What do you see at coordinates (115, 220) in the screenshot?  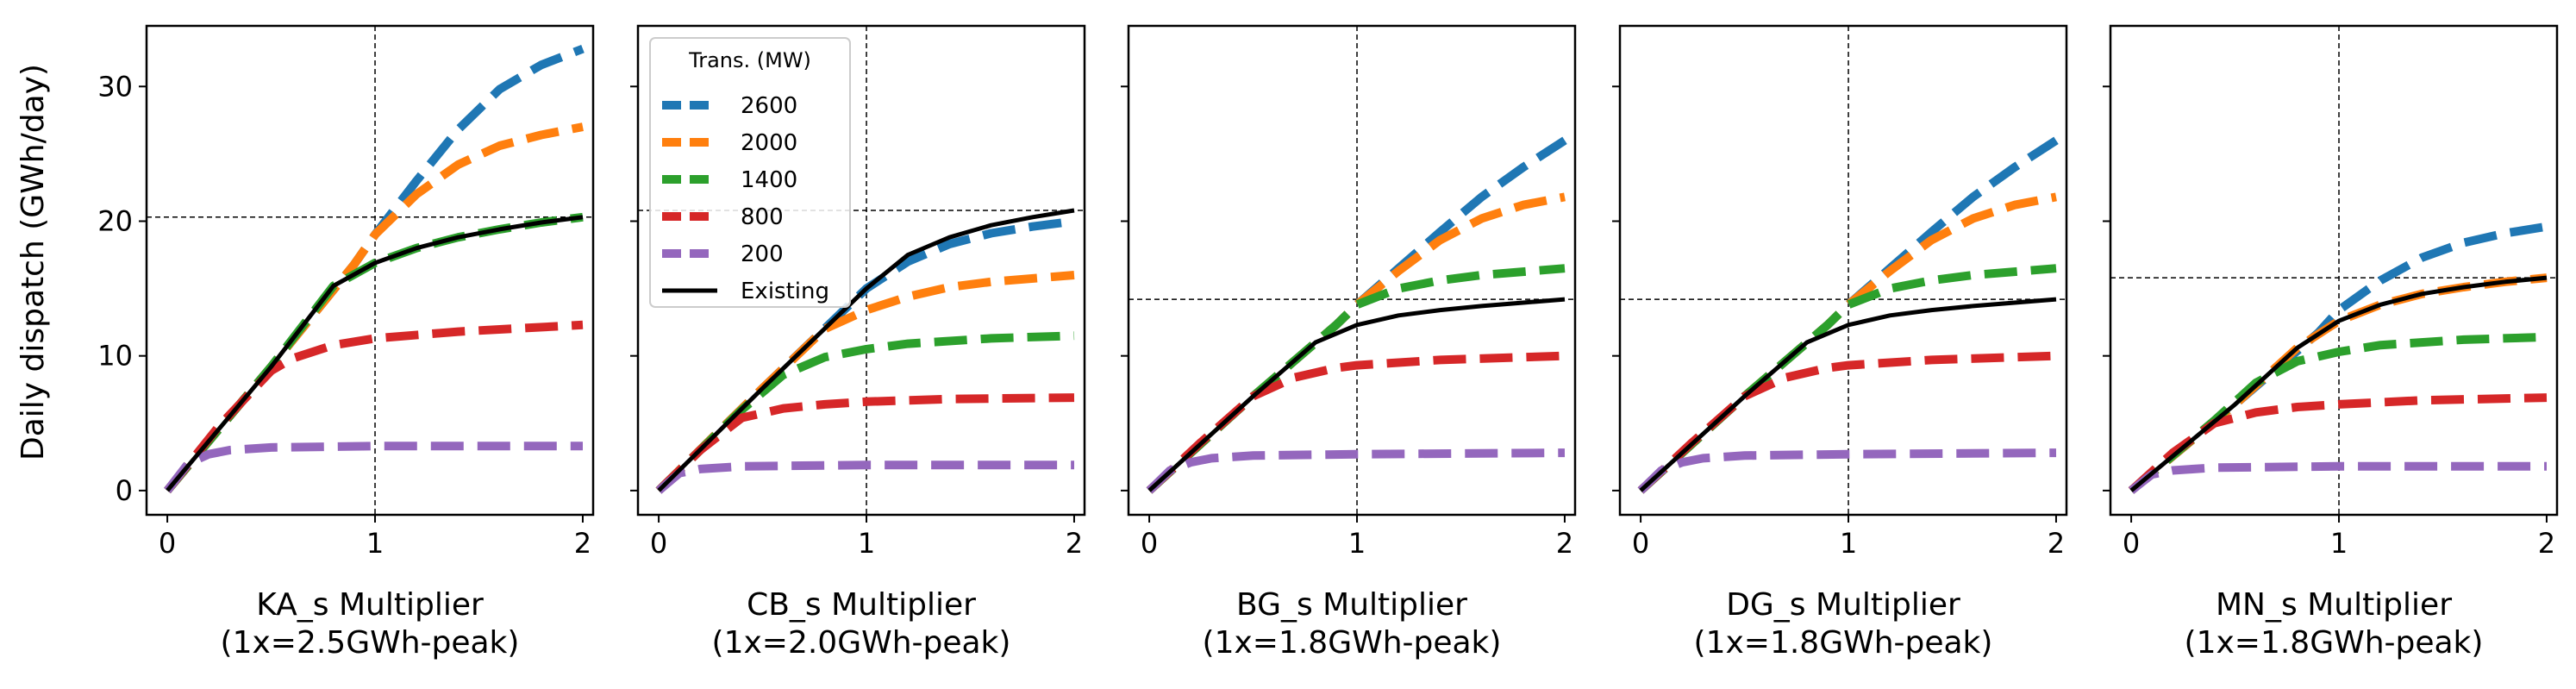 I see `y-tick-label: 20` at bounding box center [115, 220].